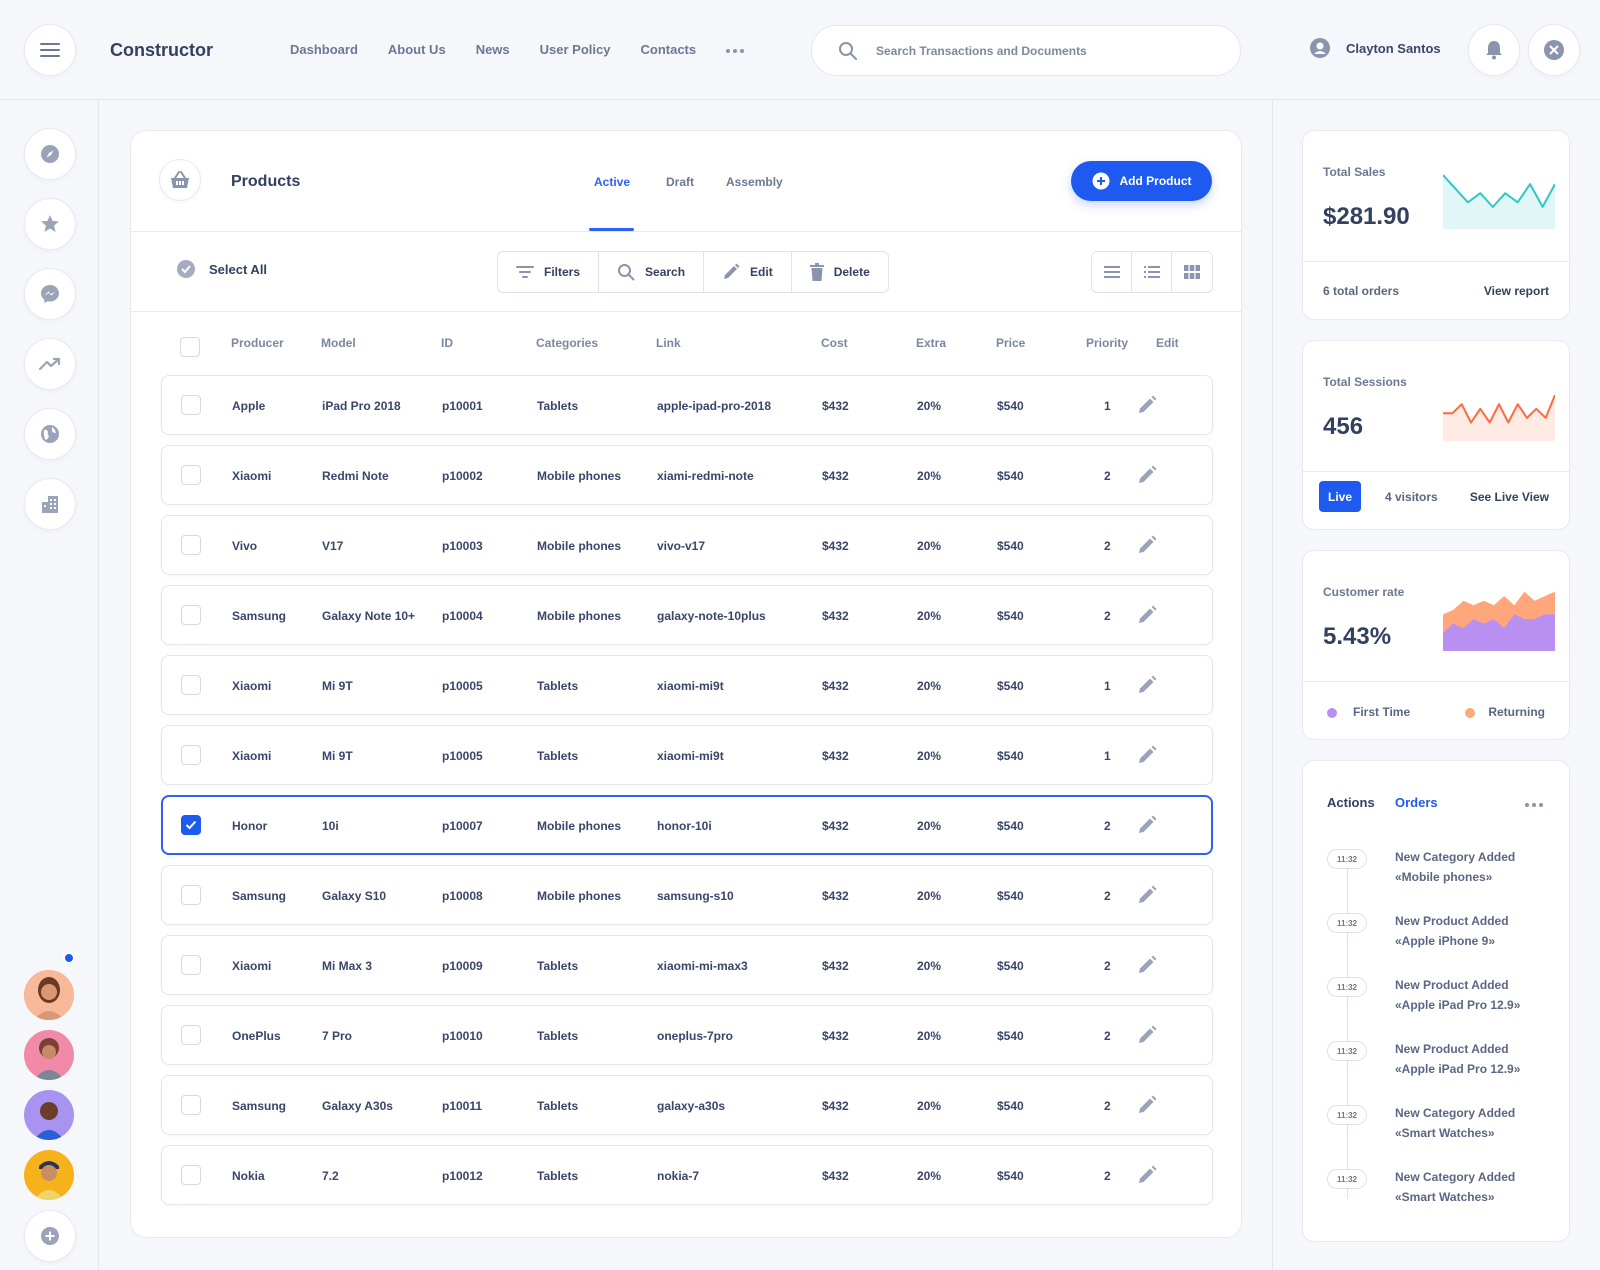  I want to click on filters-button: Filters, so click(549, 272).